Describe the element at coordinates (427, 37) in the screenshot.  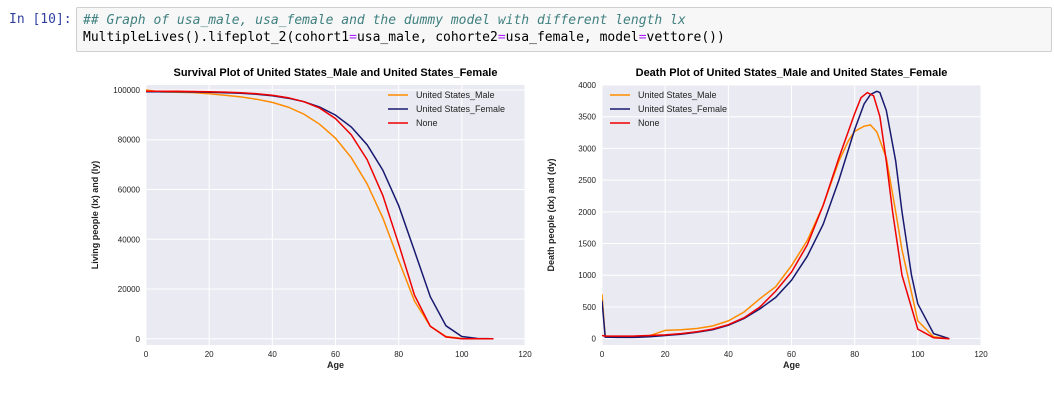
I see `code-token: usa_male, cohorte2` at that location.